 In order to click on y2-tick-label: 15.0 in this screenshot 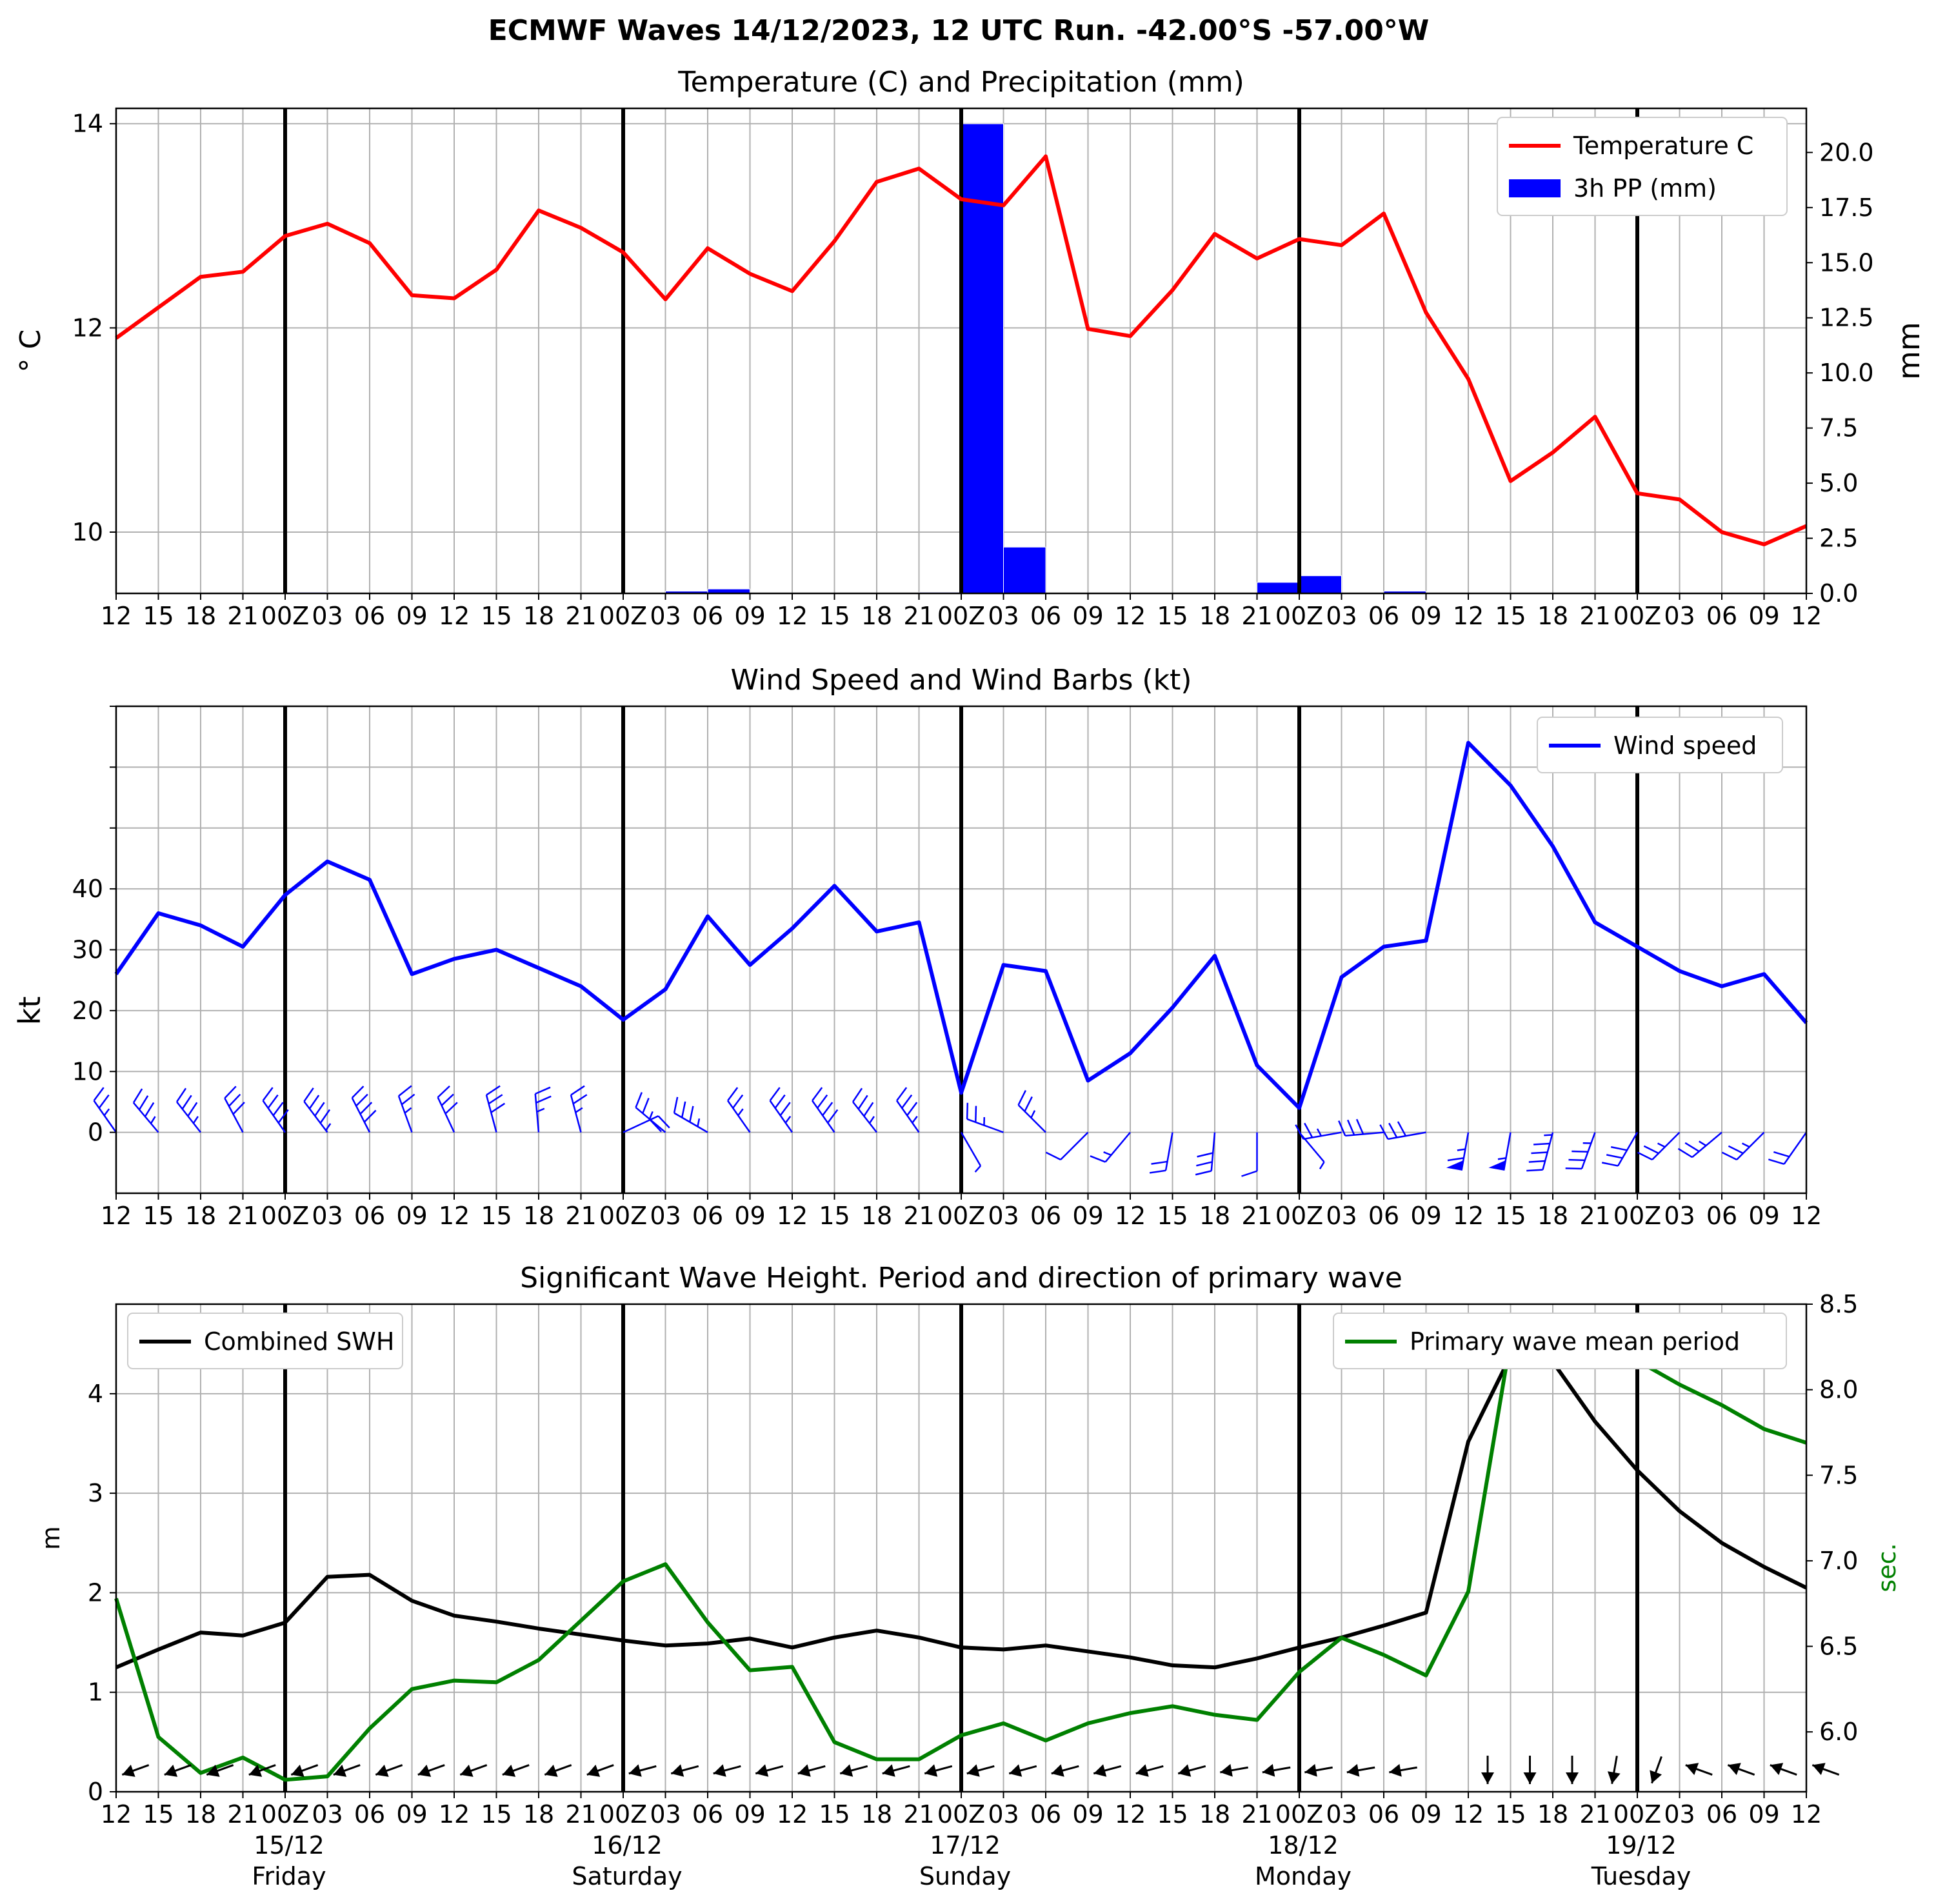, I will do `click(1846, 262)`.